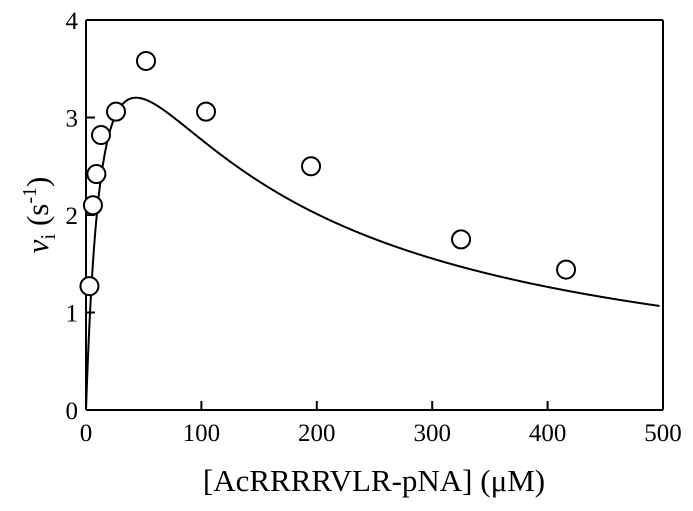 Image resolution: width=693 pixels, height=511 pixels. What do you see at coordinates (202, 433) in the screenshot?
I see `x-tick-label: 100` at bounding box center [202, 433].